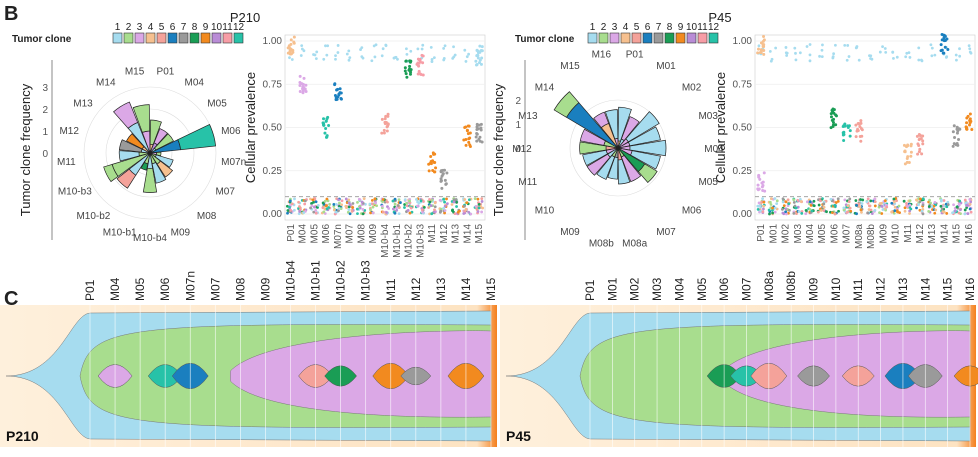 The height and width of the screenshot is (457, 978). What do you see at coordinates (724, 289) in the screenshot?
I see `fish-sample-label-M06: M06` at bounding box center [724, 289].